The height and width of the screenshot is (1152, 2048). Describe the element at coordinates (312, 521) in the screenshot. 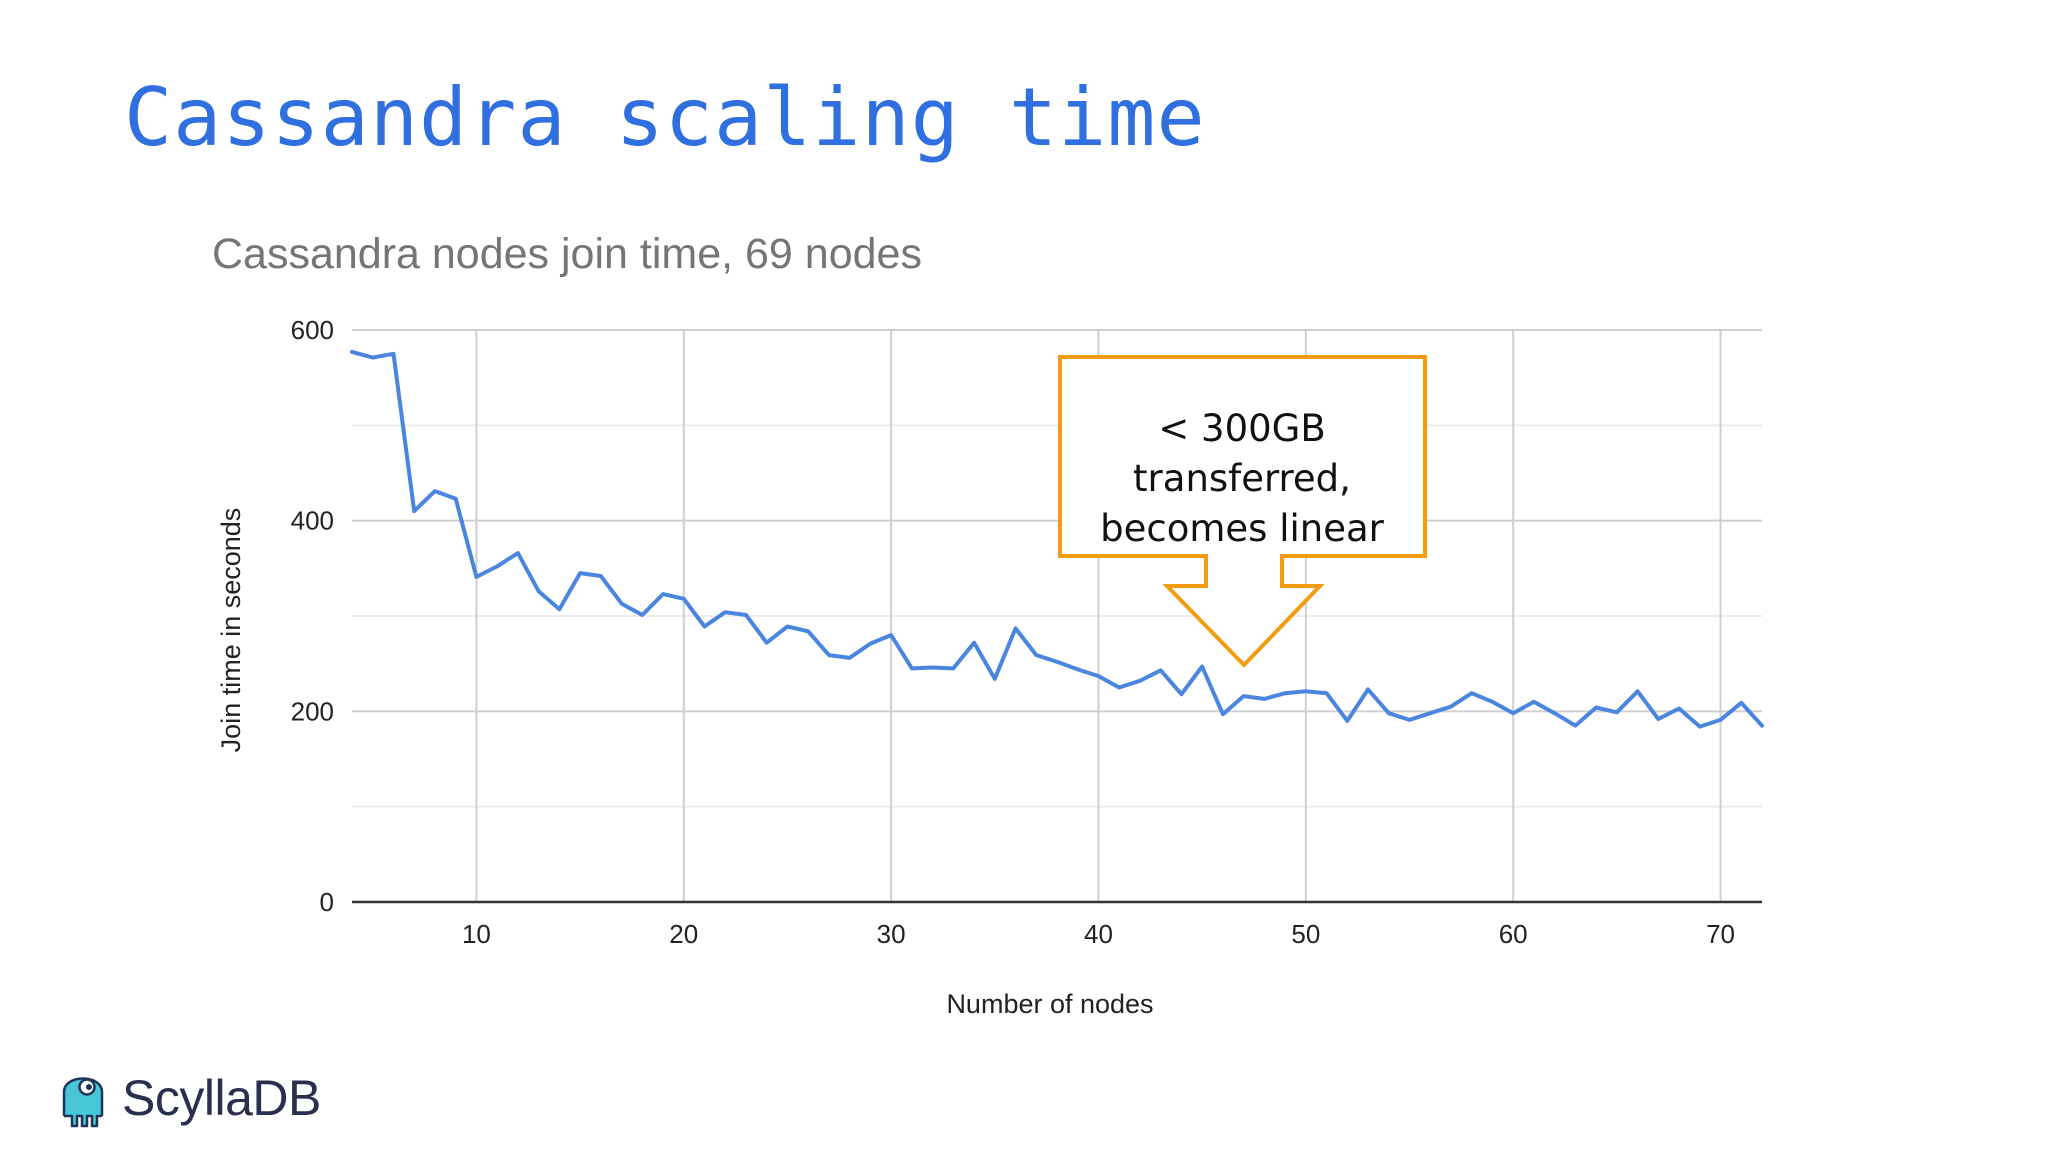

I see `y-tick-label: 400` at that location.